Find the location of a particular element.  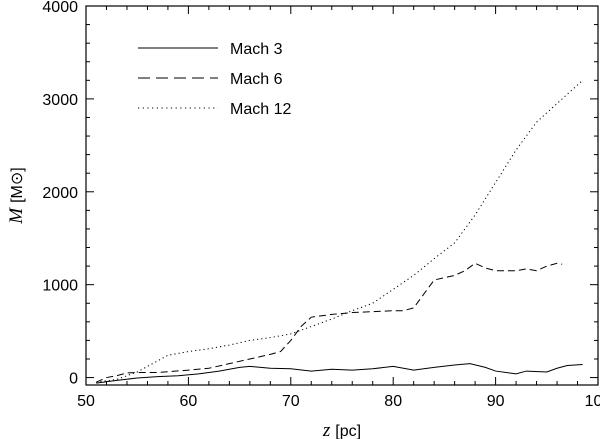

x-tick-label: 80 is located at coordinates (393, 401).